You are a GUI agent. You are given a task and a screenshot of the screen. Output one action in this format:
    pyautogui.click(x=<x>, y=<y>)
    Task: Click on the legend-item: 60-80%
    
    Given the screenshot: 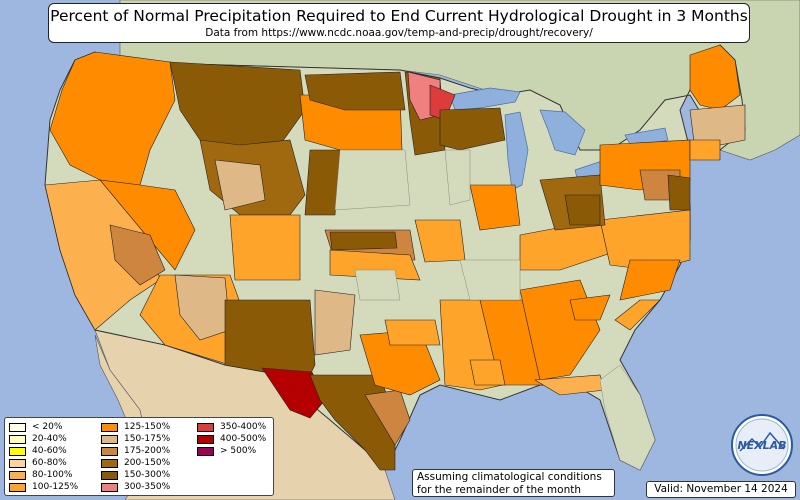 What is the action you would take?
    pyautogui.click(x=55, y=463)
    